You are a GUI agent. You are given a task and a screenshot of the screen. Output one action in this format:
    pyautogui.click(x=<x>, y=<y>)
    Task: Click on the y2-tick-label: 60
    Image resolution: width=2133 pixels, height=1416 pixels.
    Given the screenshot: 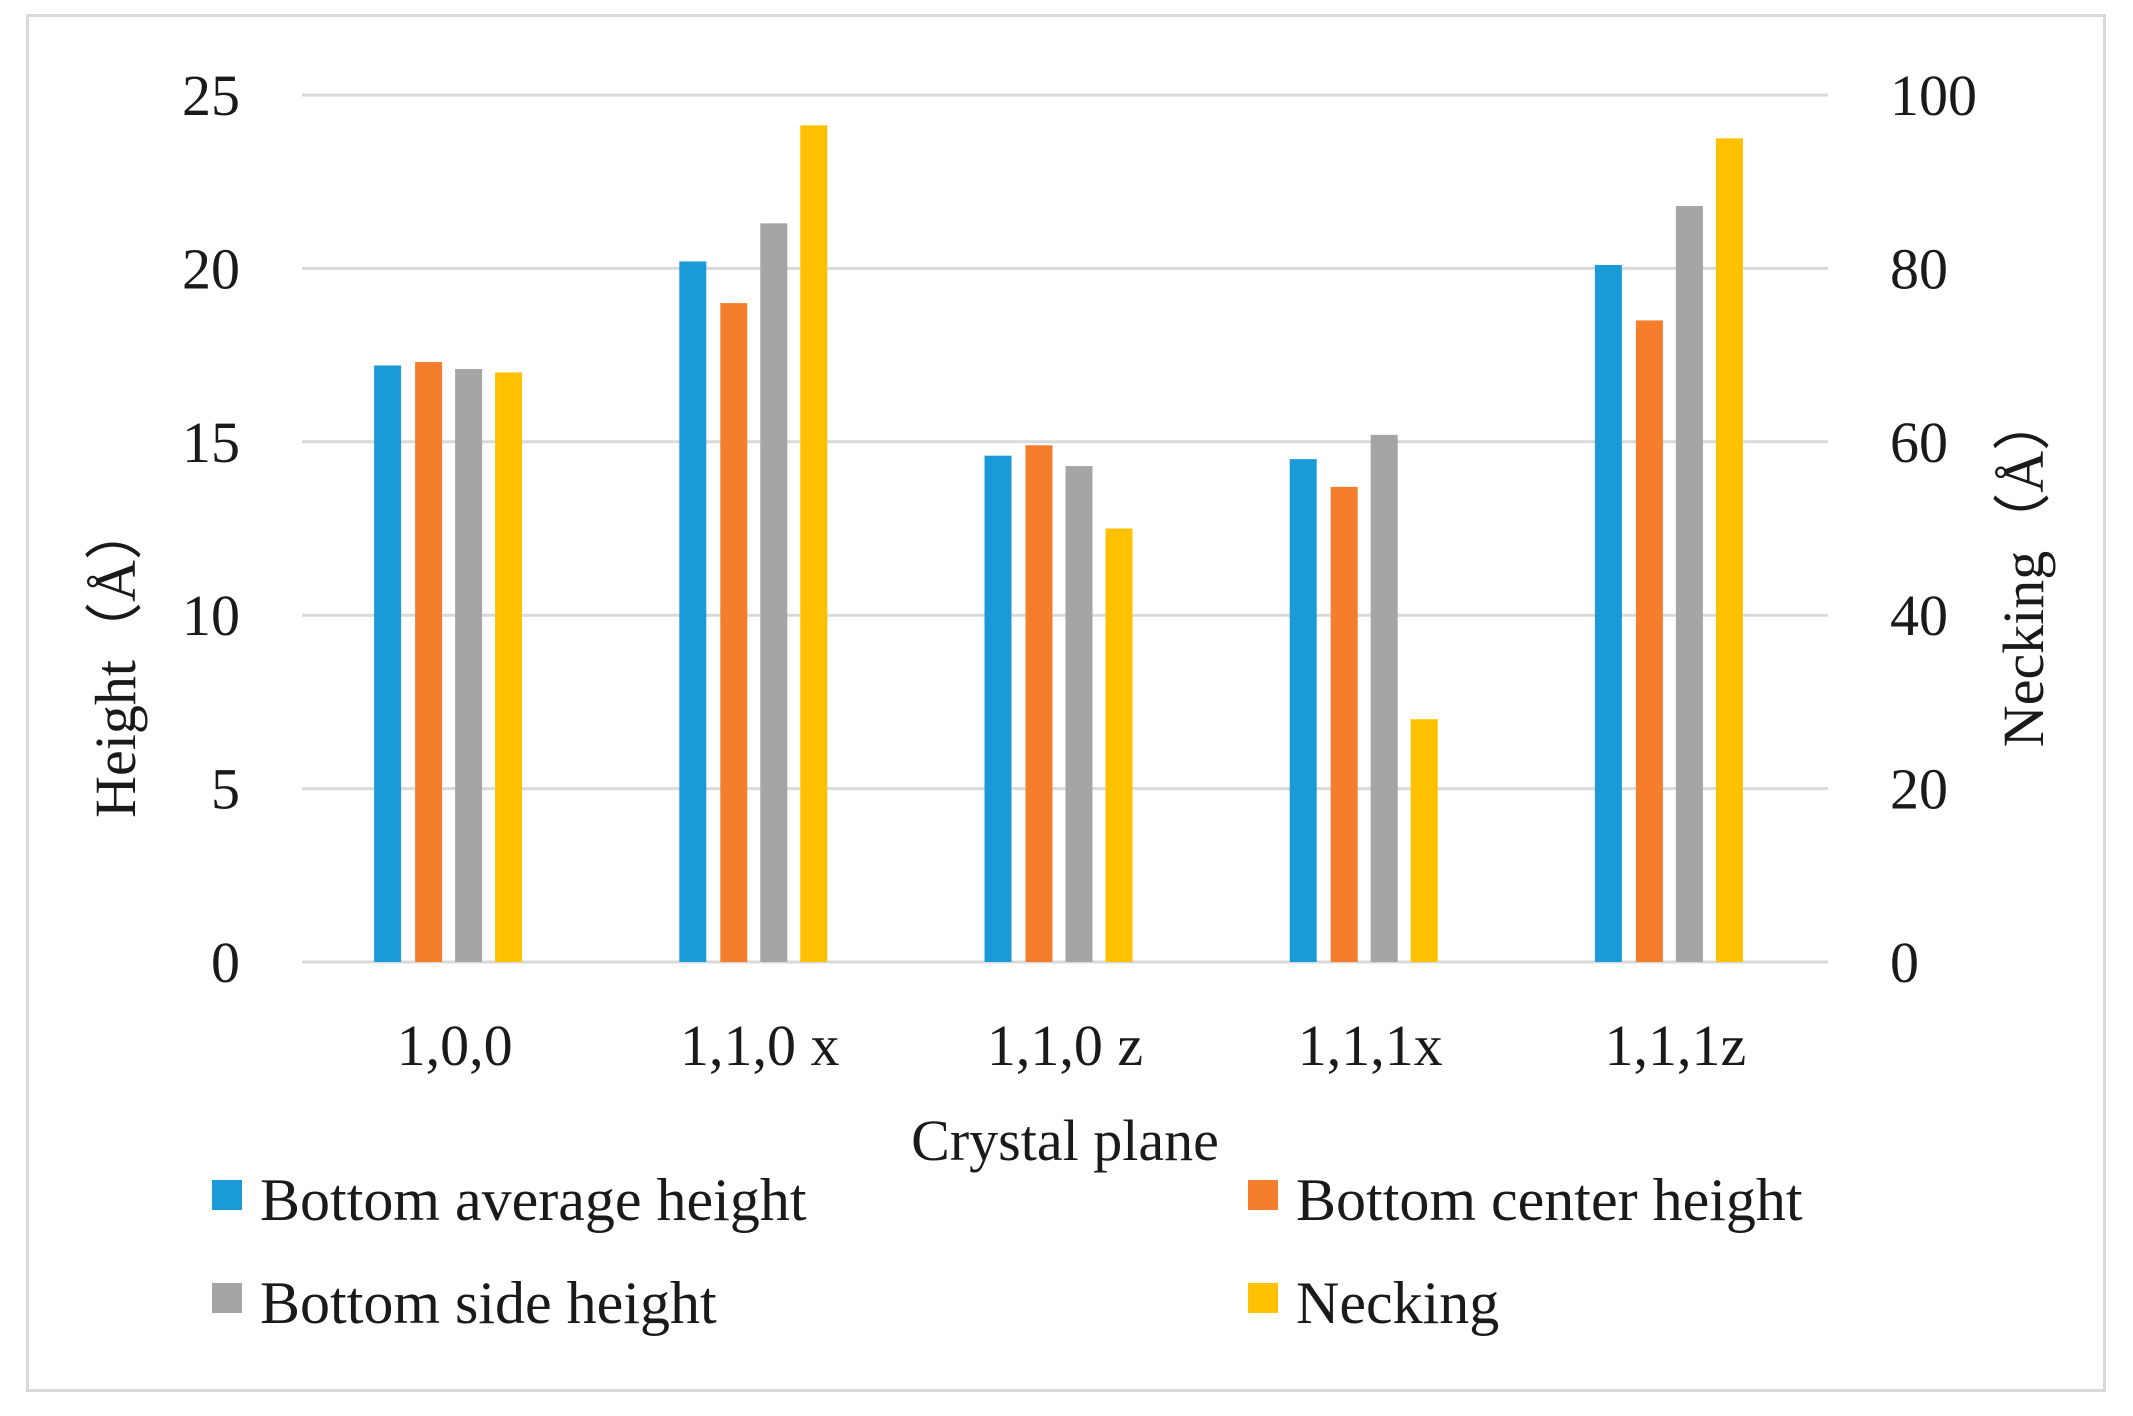 What is the action you would take?
    pyautogui.click(x=1919, y=442)
    